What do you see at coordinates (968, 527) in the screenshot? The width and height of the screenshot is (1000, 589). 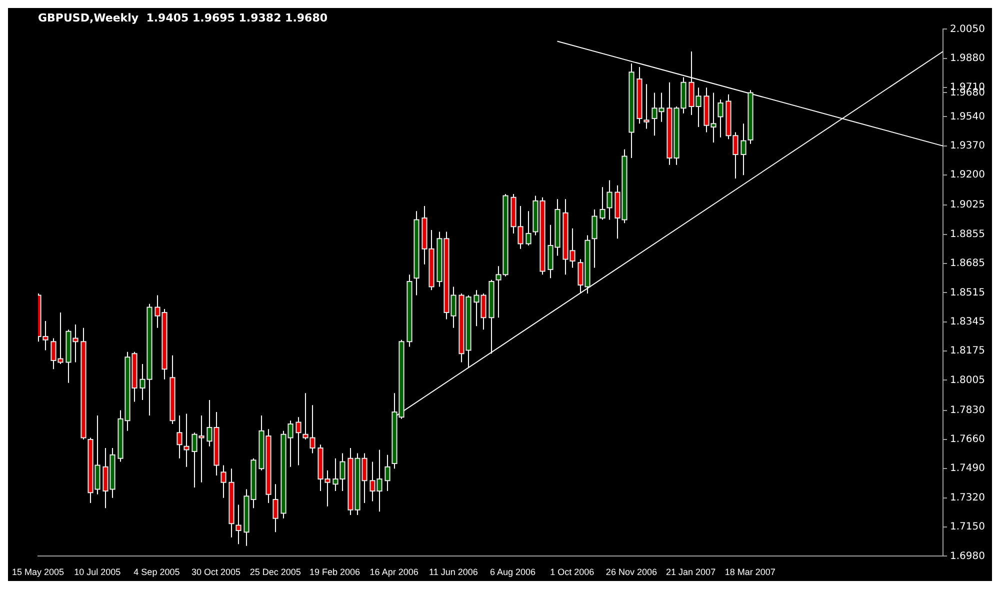 I see `y-tick-label: 1.7150` at bounding box center [968, 527].